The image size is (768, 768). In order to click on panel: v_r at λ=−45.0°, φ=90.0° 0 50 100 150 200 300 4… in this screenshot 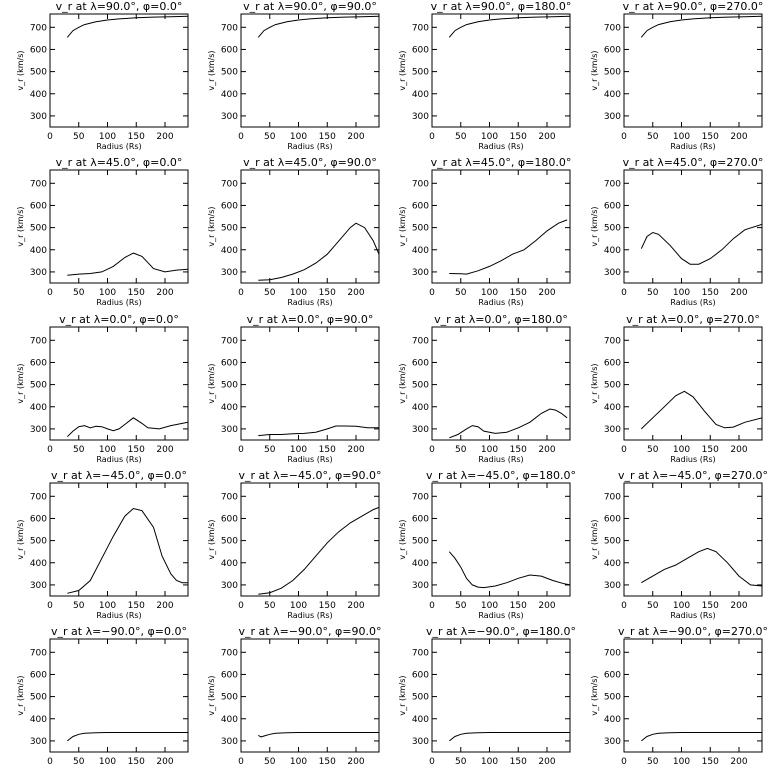, I will do `click(294, 544)`.